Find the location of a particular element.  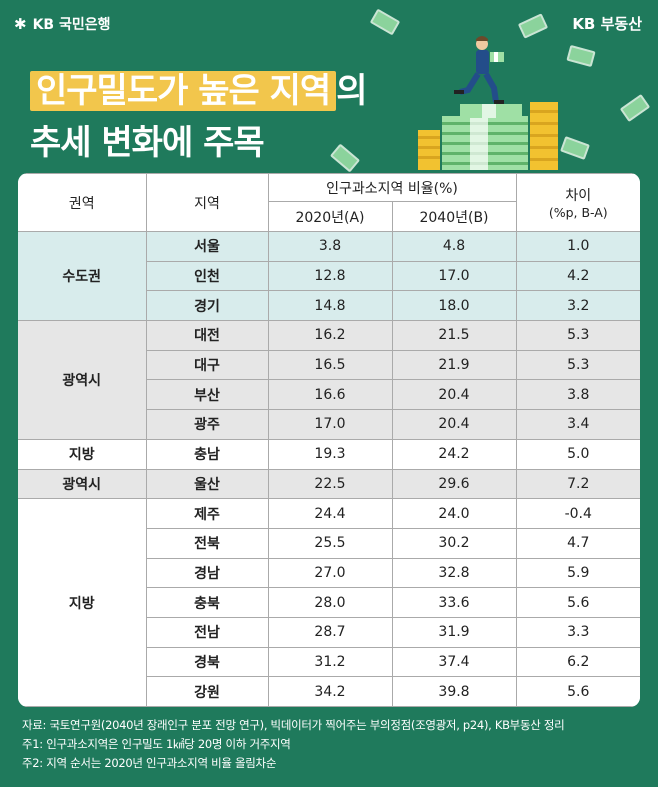

value-2040-cell: 31.9 is located at coordinates (454, 632).